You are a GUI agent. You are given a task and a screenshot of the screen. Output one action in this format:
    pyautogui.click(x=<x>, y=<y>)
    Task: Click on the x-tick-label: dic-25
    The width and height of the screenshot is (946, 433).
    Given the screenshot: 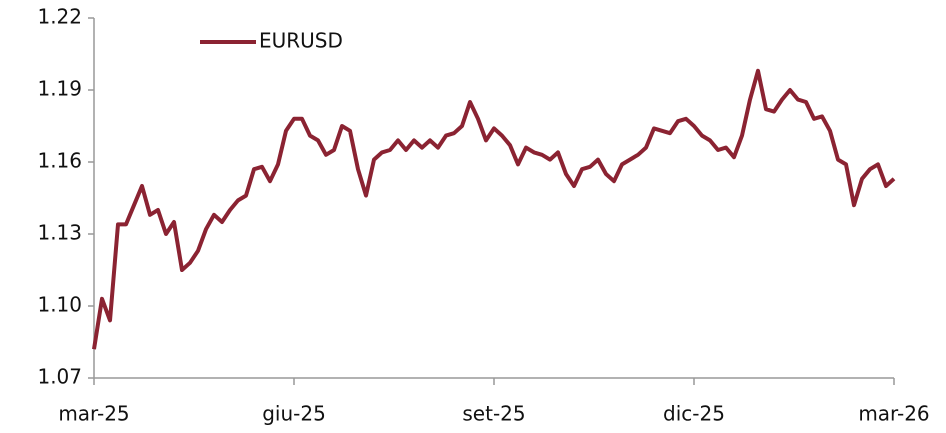 What is the action you would take?
    pyautogui.click(x=694, y=414)
    